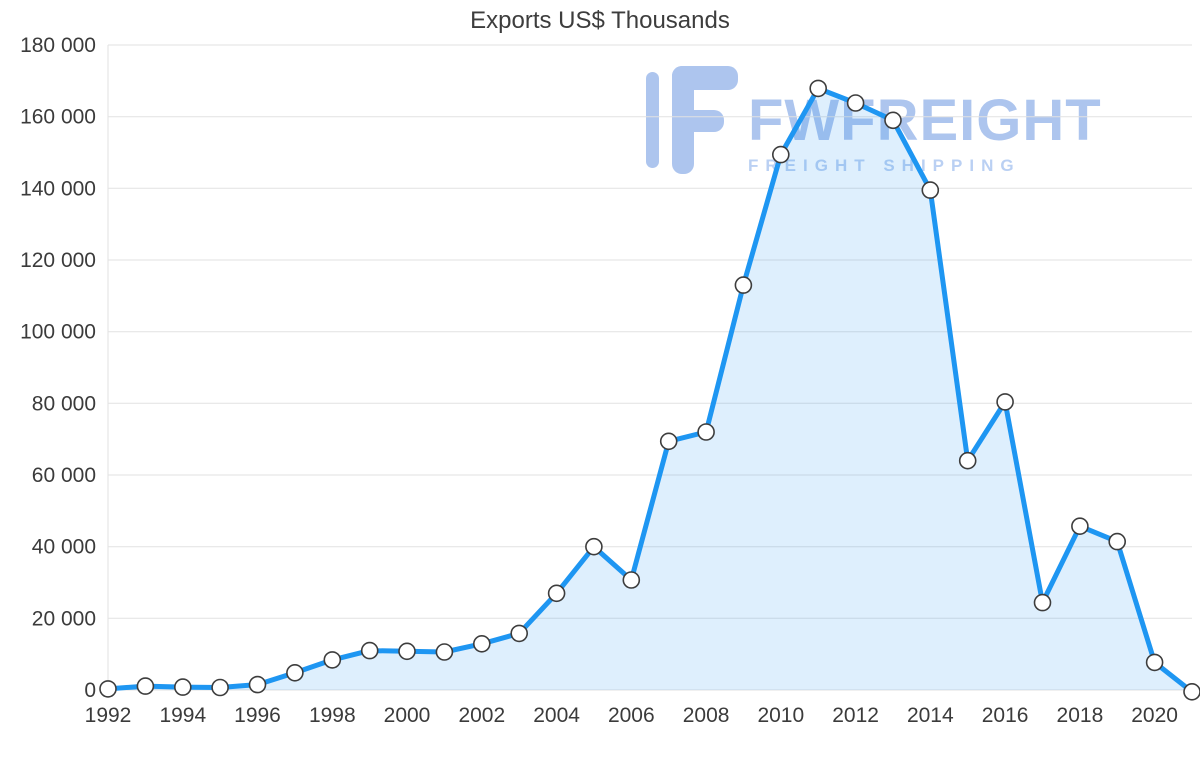 Image resolution: width=1200 pixels, height=763 pixels. Describe the element at coordinates (706, 715) in the screenshot. I see `x-tick-label: 2008` at that location.